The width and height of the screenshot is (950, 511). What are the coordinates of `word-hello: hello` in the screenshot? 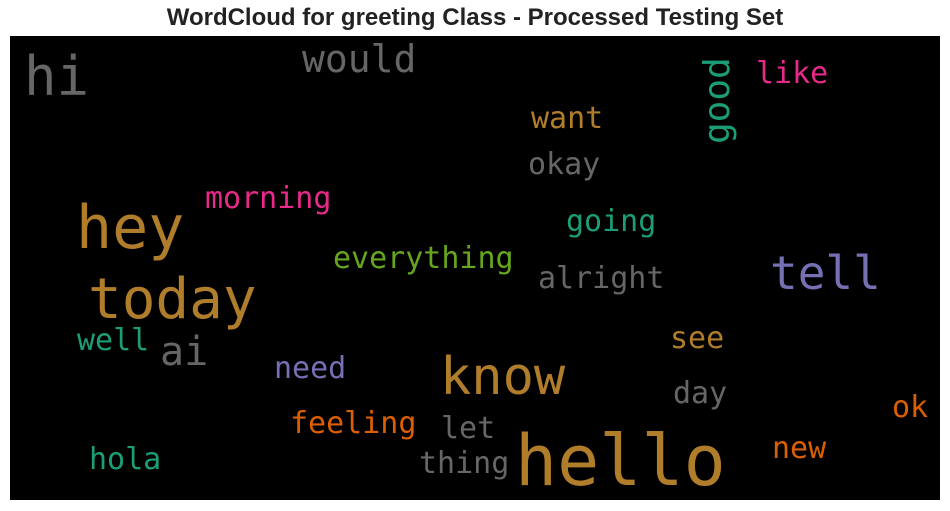 It's located at (620, 460).